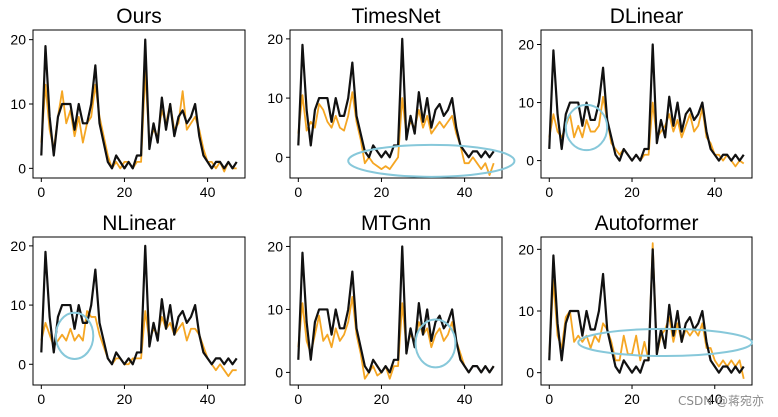  I want to click on watermark-text: CSDN @蒋宛亦, so click(720, 401).